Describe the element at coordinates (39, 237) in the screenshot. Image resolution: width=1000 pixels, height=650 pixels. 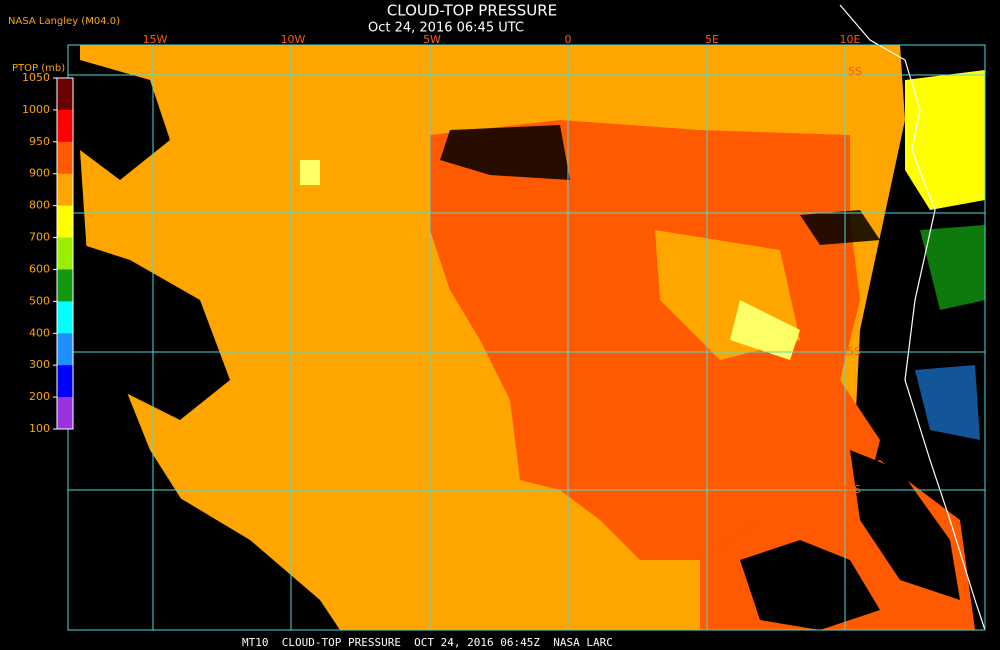
I see `colorbar-tick-label: 700` at that location.